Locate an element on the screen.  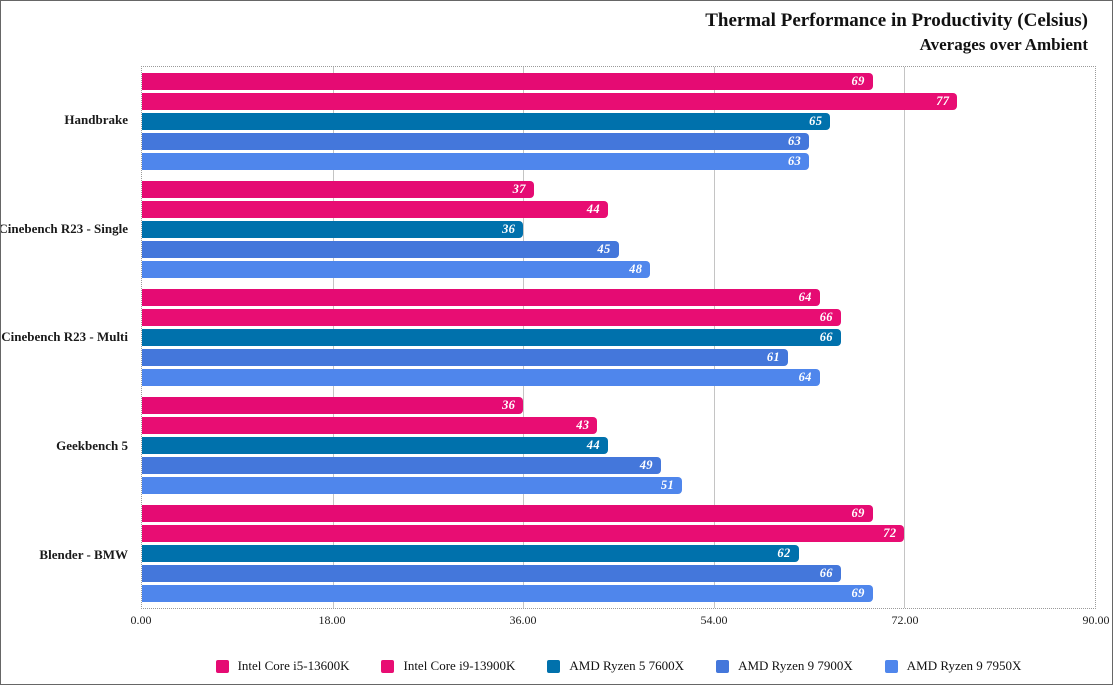
gridline is located at coordinates (905, 337).